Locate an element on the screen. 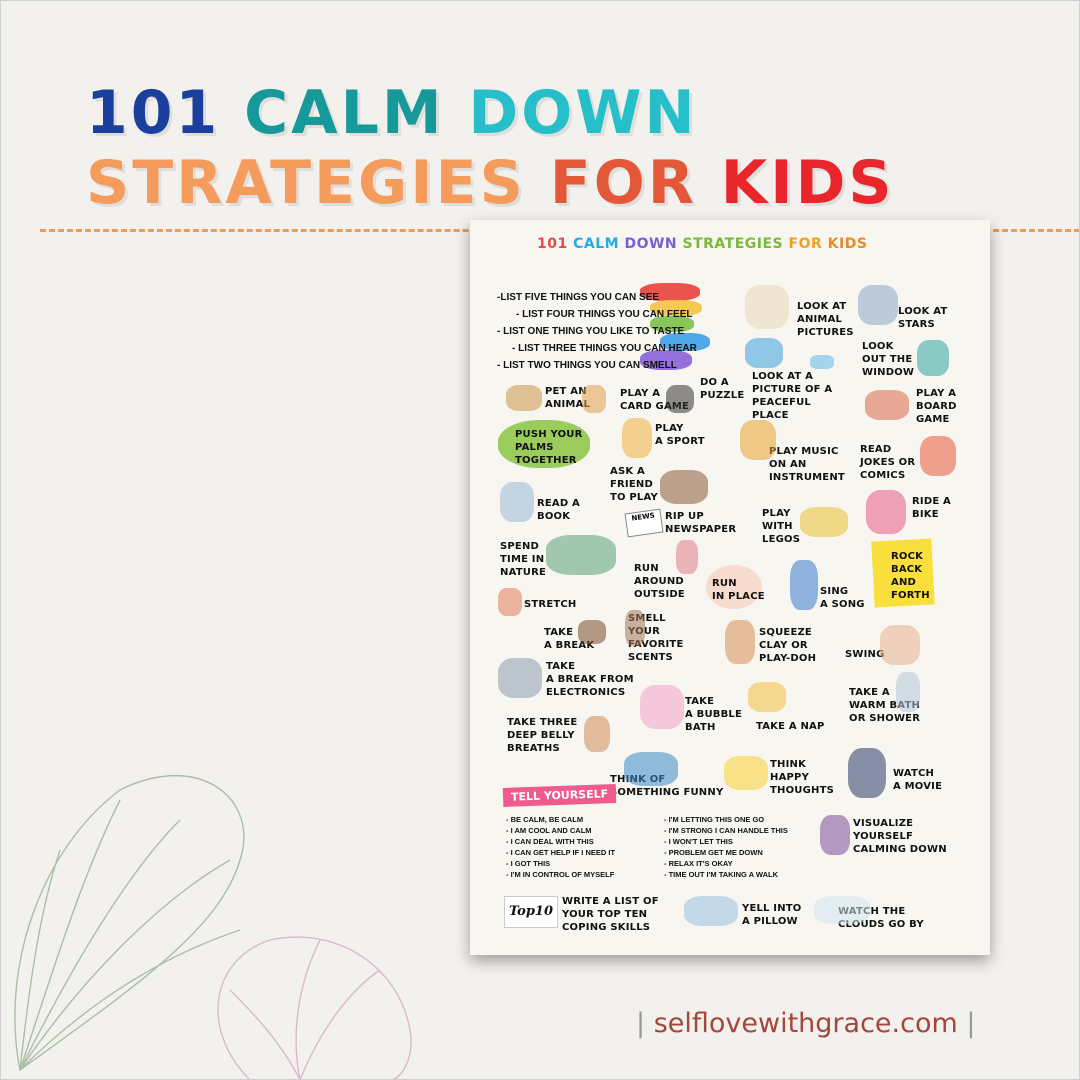 This screenshot has width=1080, height=1080. strategy-label: READ JOKES OR COMICS is located at coordinates (888, 462).